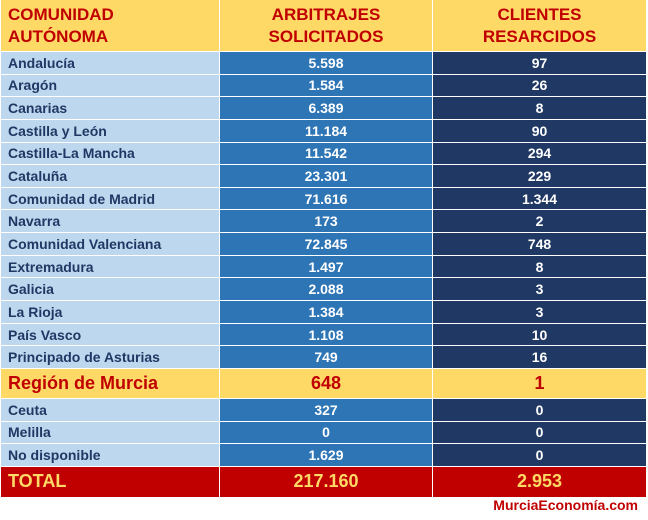 The height and width of the screenshot is (520, 648). Describe the element at coordinates (539, 221) in the screenshot. I see `clientes-cell: 2` at that location.